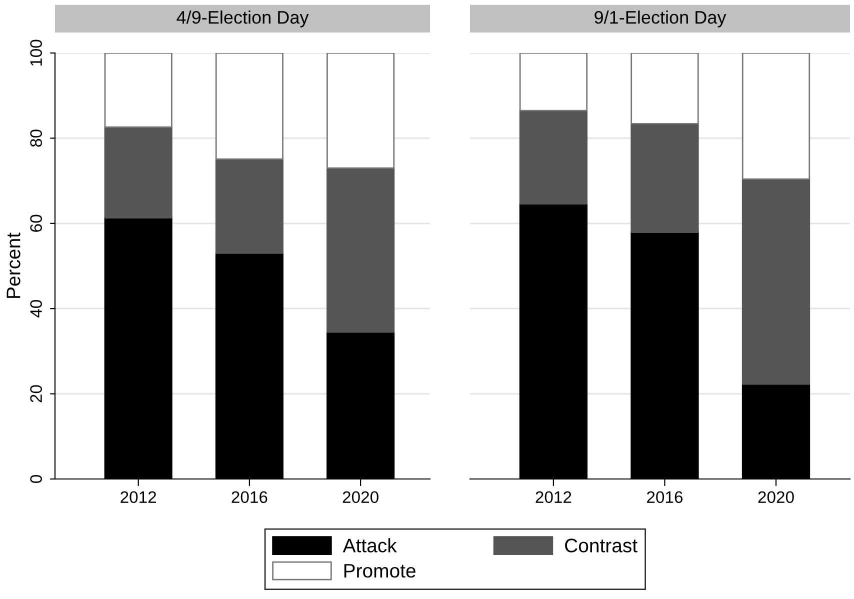  Describe the element at coordinates (242, 19) in the screenshot. I see `chart-title: 4/9-Election Day` at that location.